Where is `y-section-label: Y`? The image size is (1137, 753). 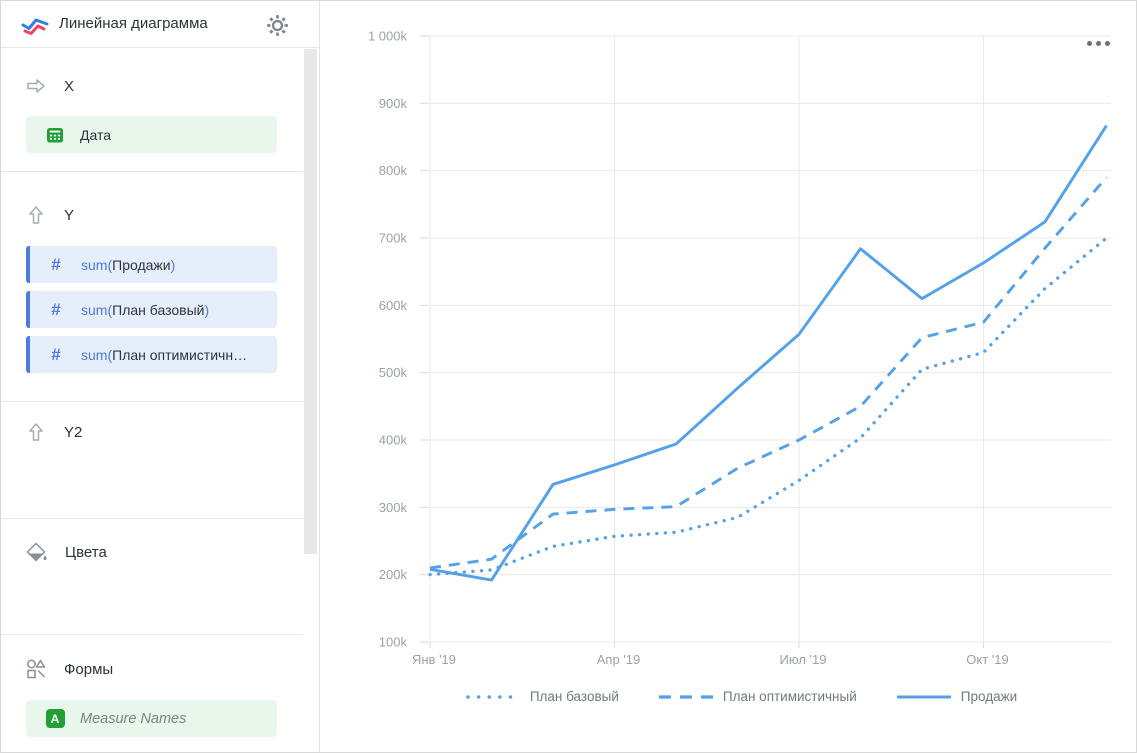
y-section-label: Y is located at coordinates (69, 215).